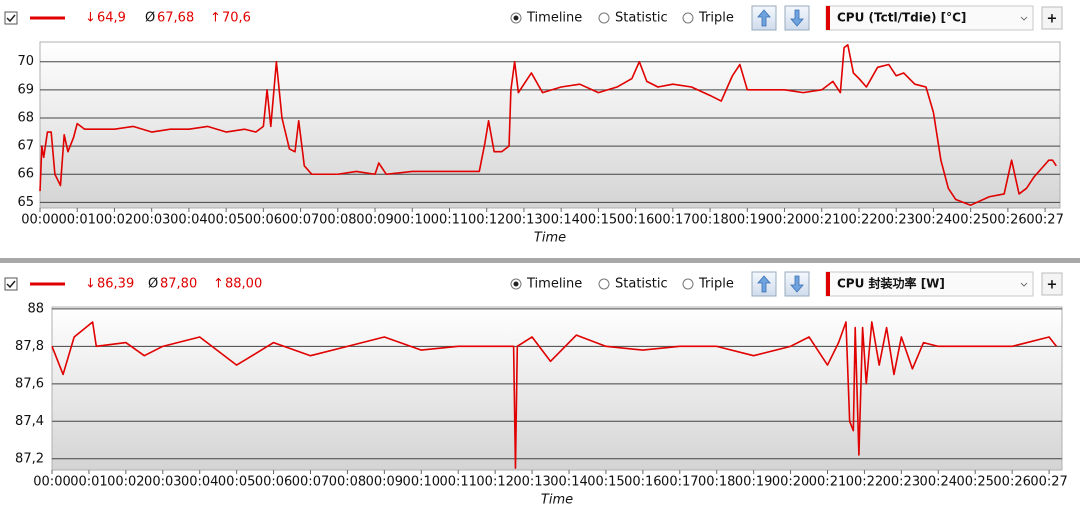 Image resolution: width=1080 pixels, height=528 pixels. Describe the element at coordinates (115, 284) in the screenshot. I see `stat-value: 86,39` at that location.